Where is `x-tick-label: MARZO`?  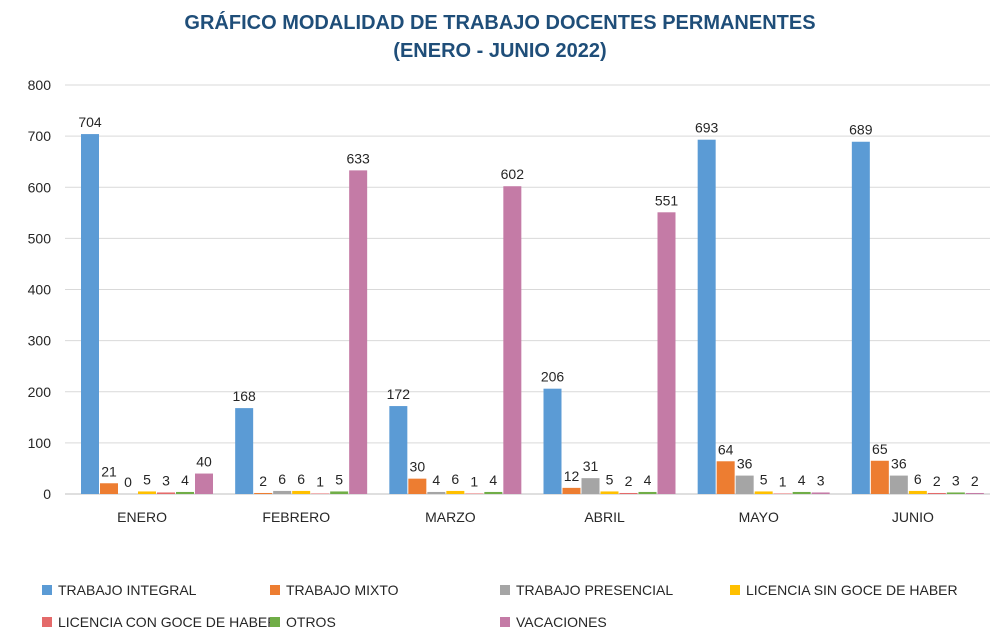 x-tick-label: MARZO is located at coordinates (450, 517).